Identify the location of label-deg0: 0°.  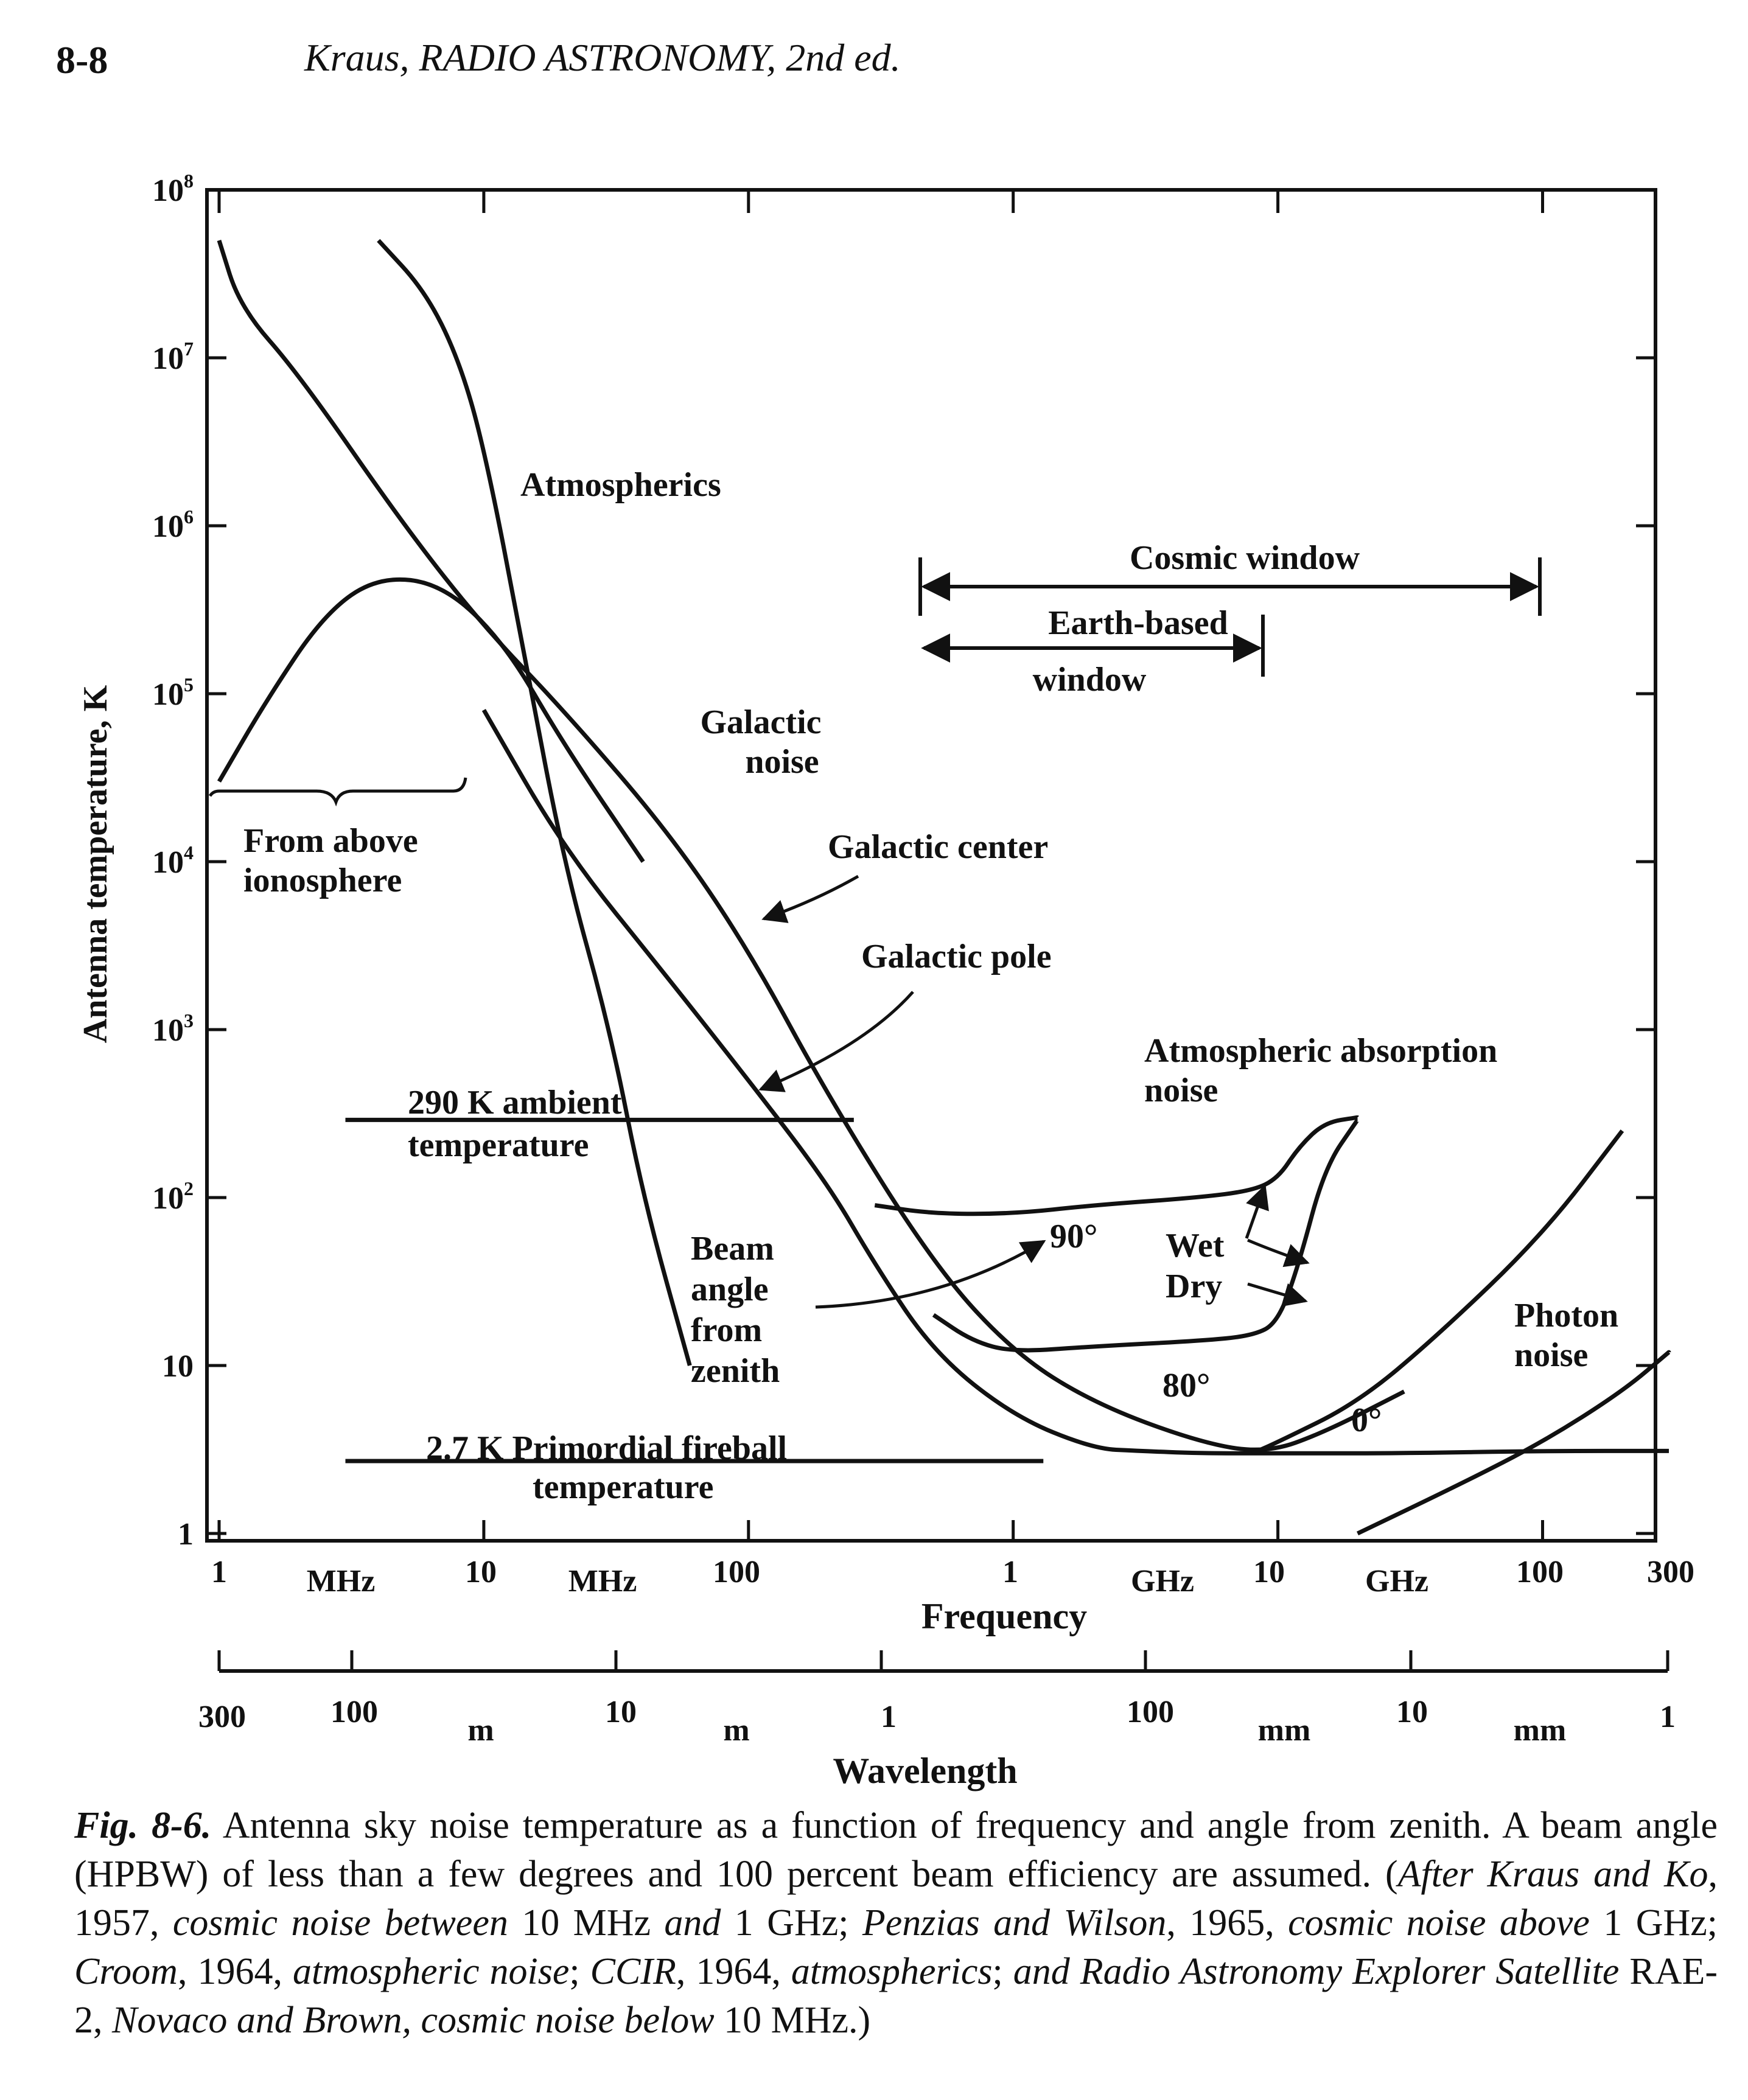
(1366, 1420).